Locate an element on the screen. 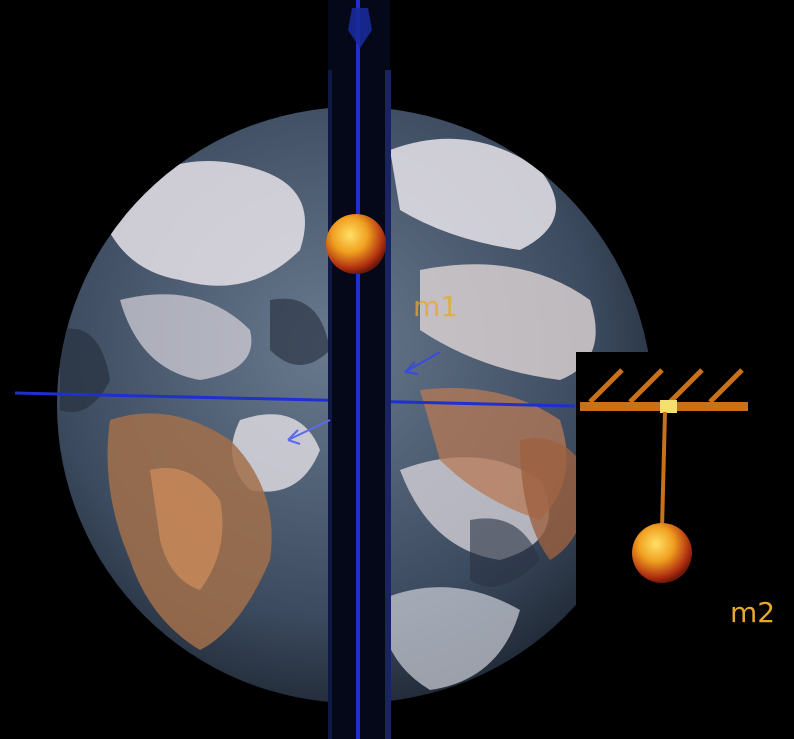 This screenshot has width=794, height=739. tunnel-edge-right is located at coordinates (388, 404).